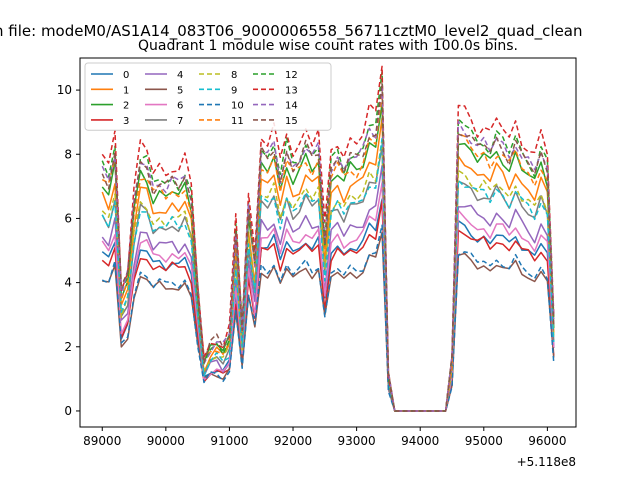  Describe the element at coordinates (484, 441) in the screenshot. I see `x-tick-label: 95000` at that location.